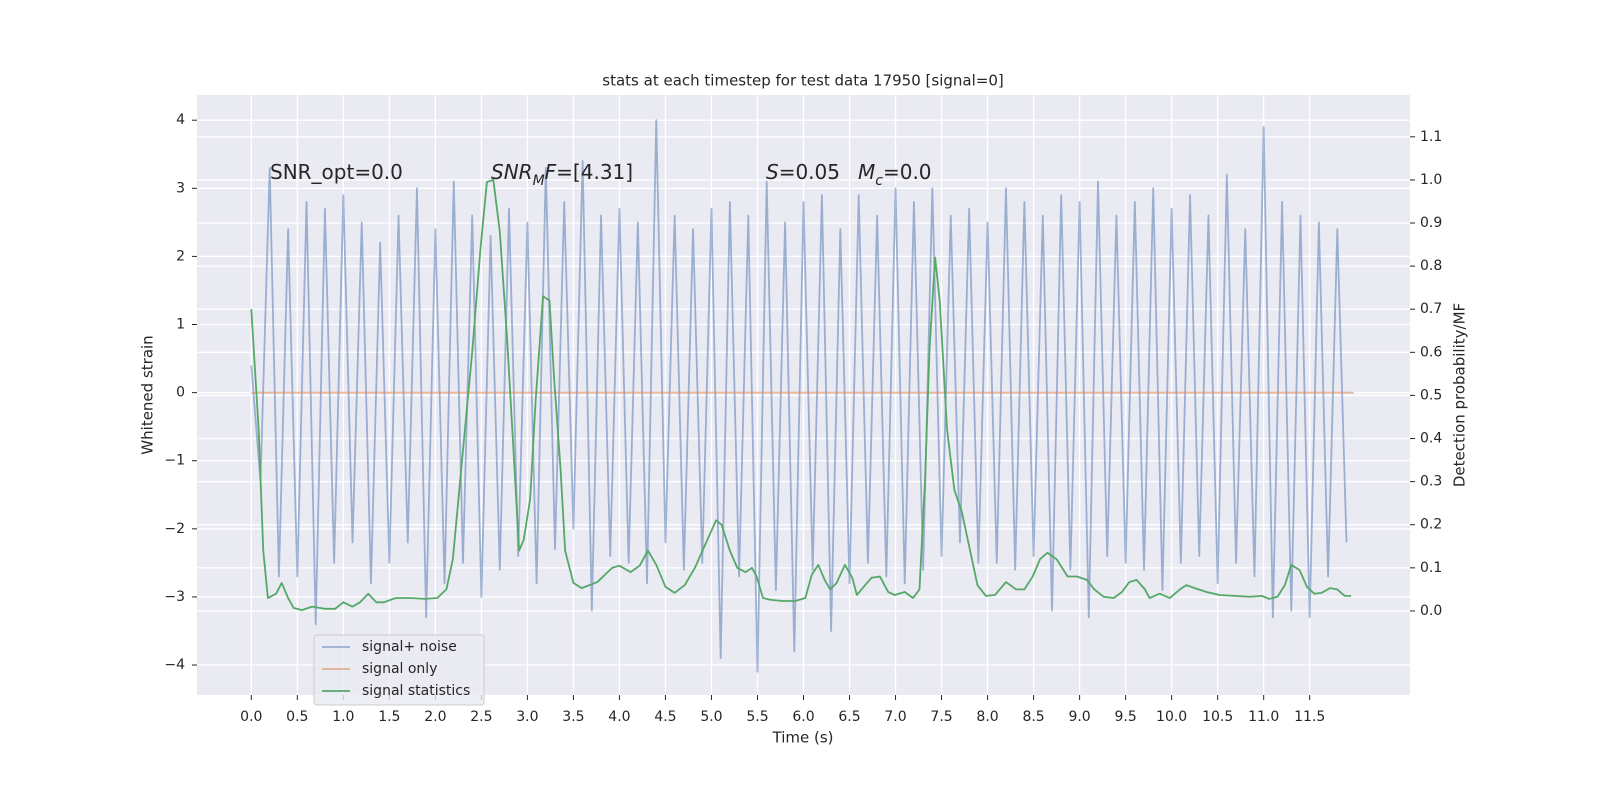 The height and width of the screenshot is (800, 1600). I want to click on x-tick-label: 10.5, so click(1217, 717).